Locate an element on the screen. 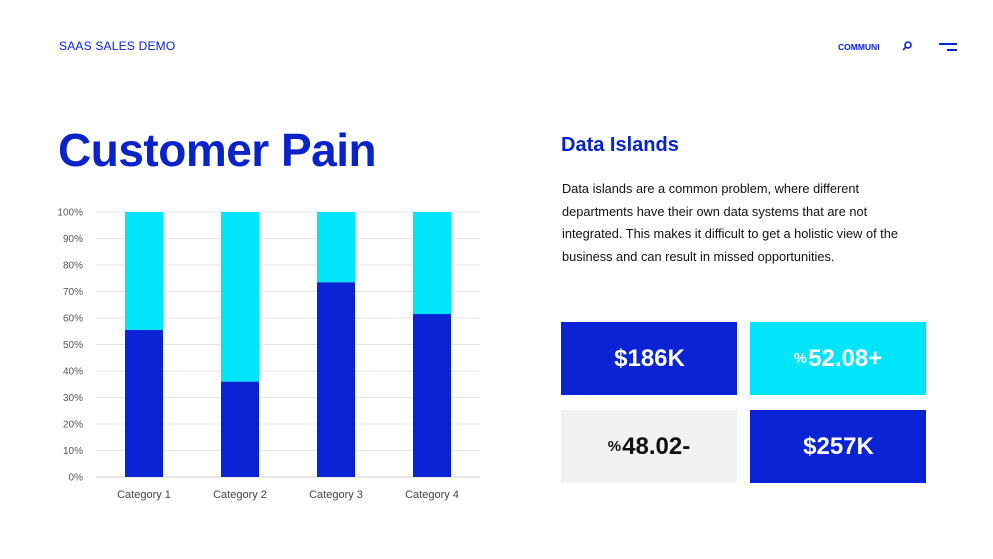  y-tick-label: 0% is located at coordinates (76, 478).